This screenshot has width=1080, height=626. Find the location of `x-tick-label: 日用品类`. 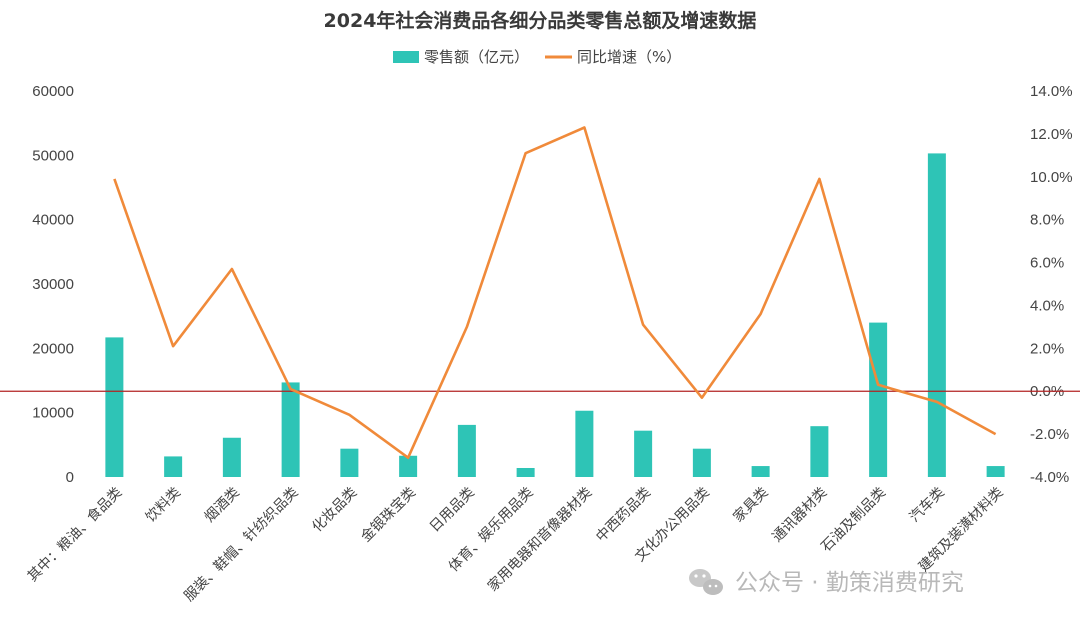

x-tick-label: 日用品类 is located at coordinates (452, 510).